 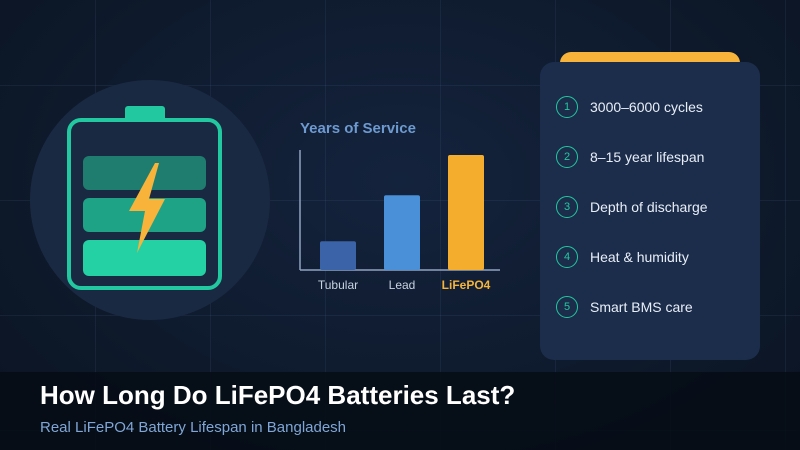 I want to click on feature-label: 8–15 year lifespan, so click(x=647, y=157).